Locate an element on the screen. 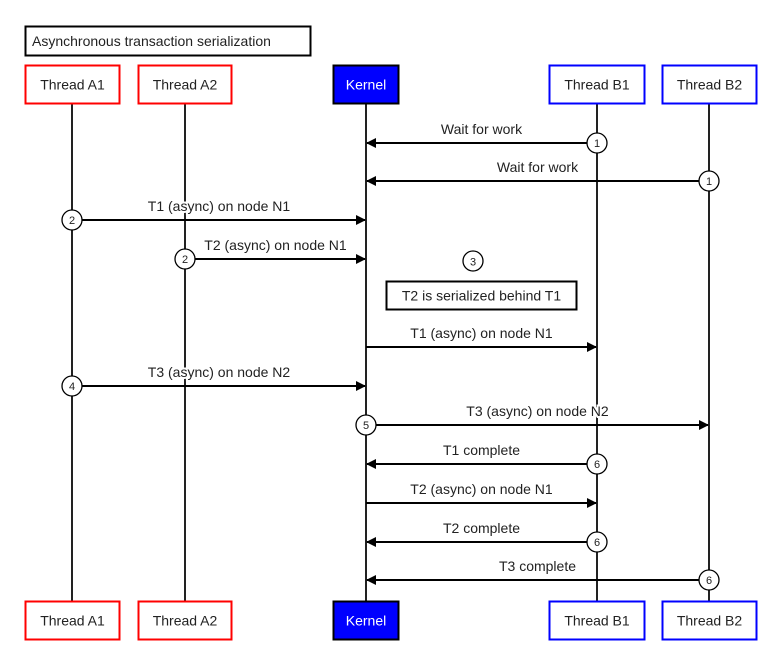  participant-k-top: Kernel is located at coordinates (366, 84).